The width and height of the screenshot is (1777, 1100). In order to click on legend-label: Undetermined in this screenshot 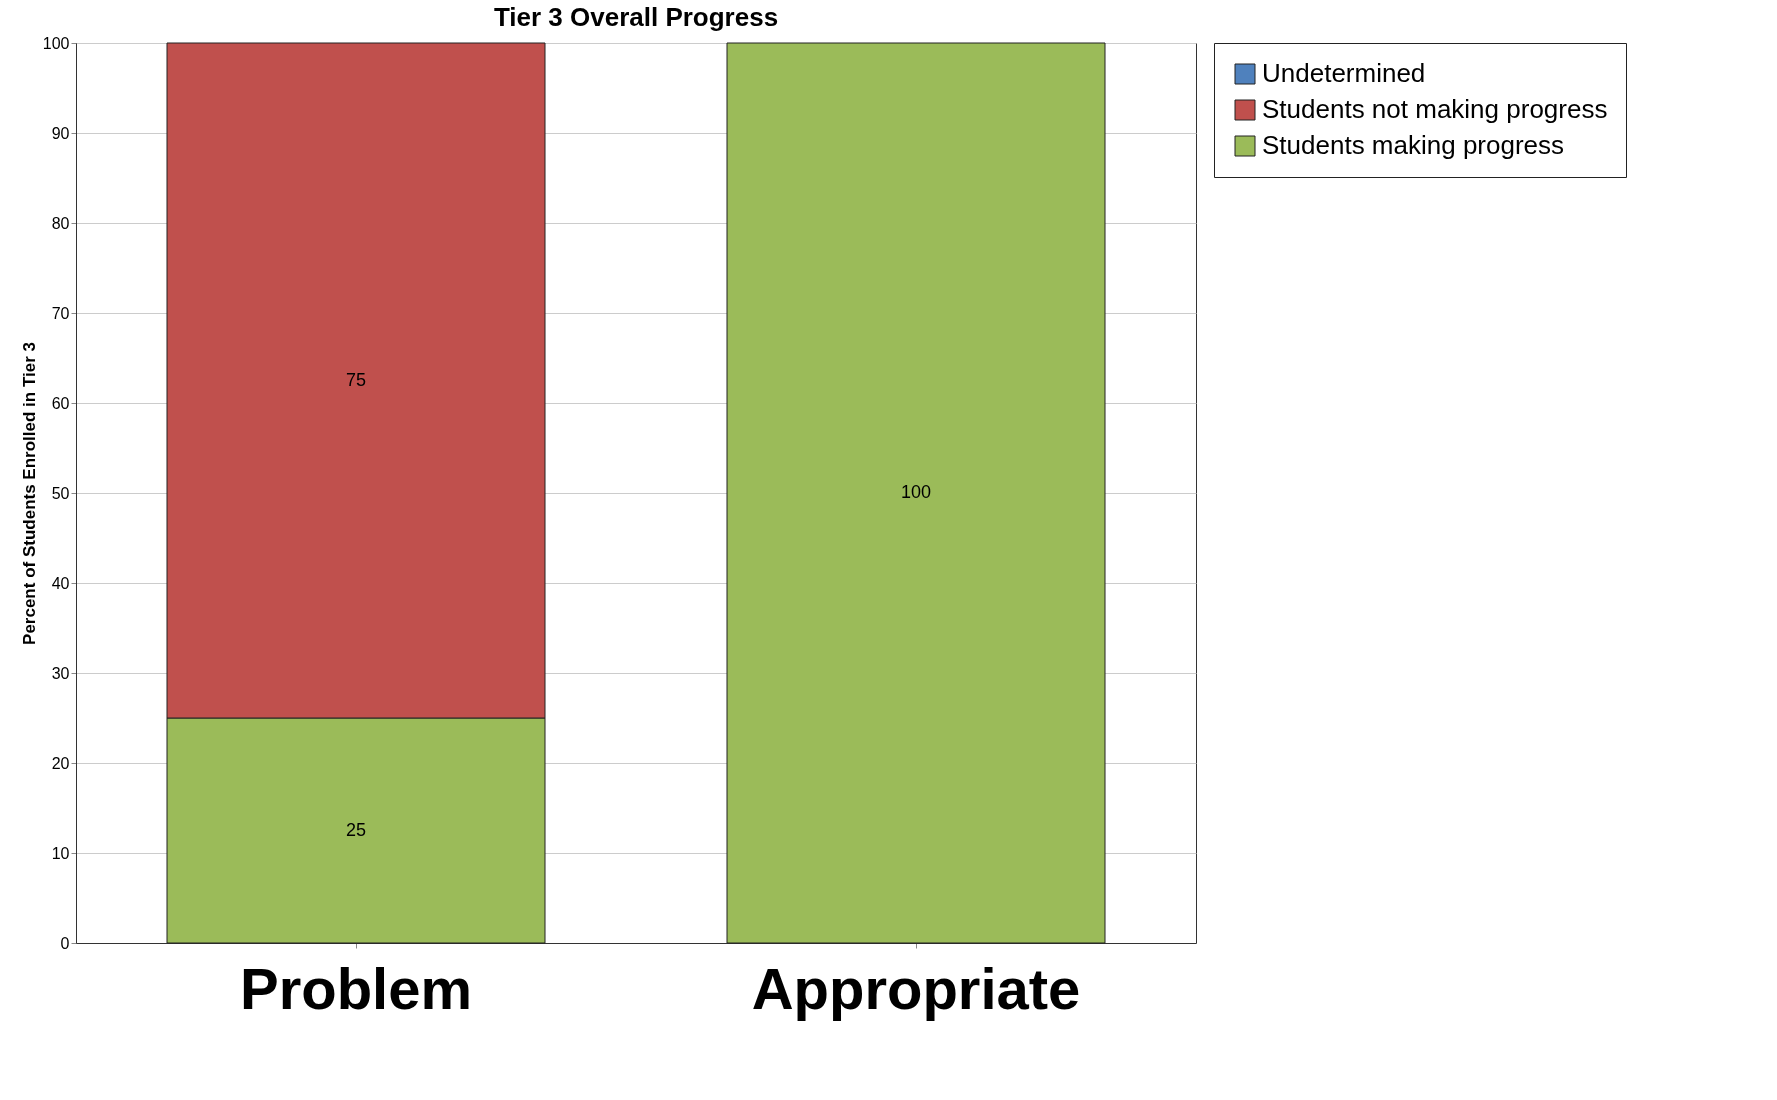, I will do `click(1344, 73)`.